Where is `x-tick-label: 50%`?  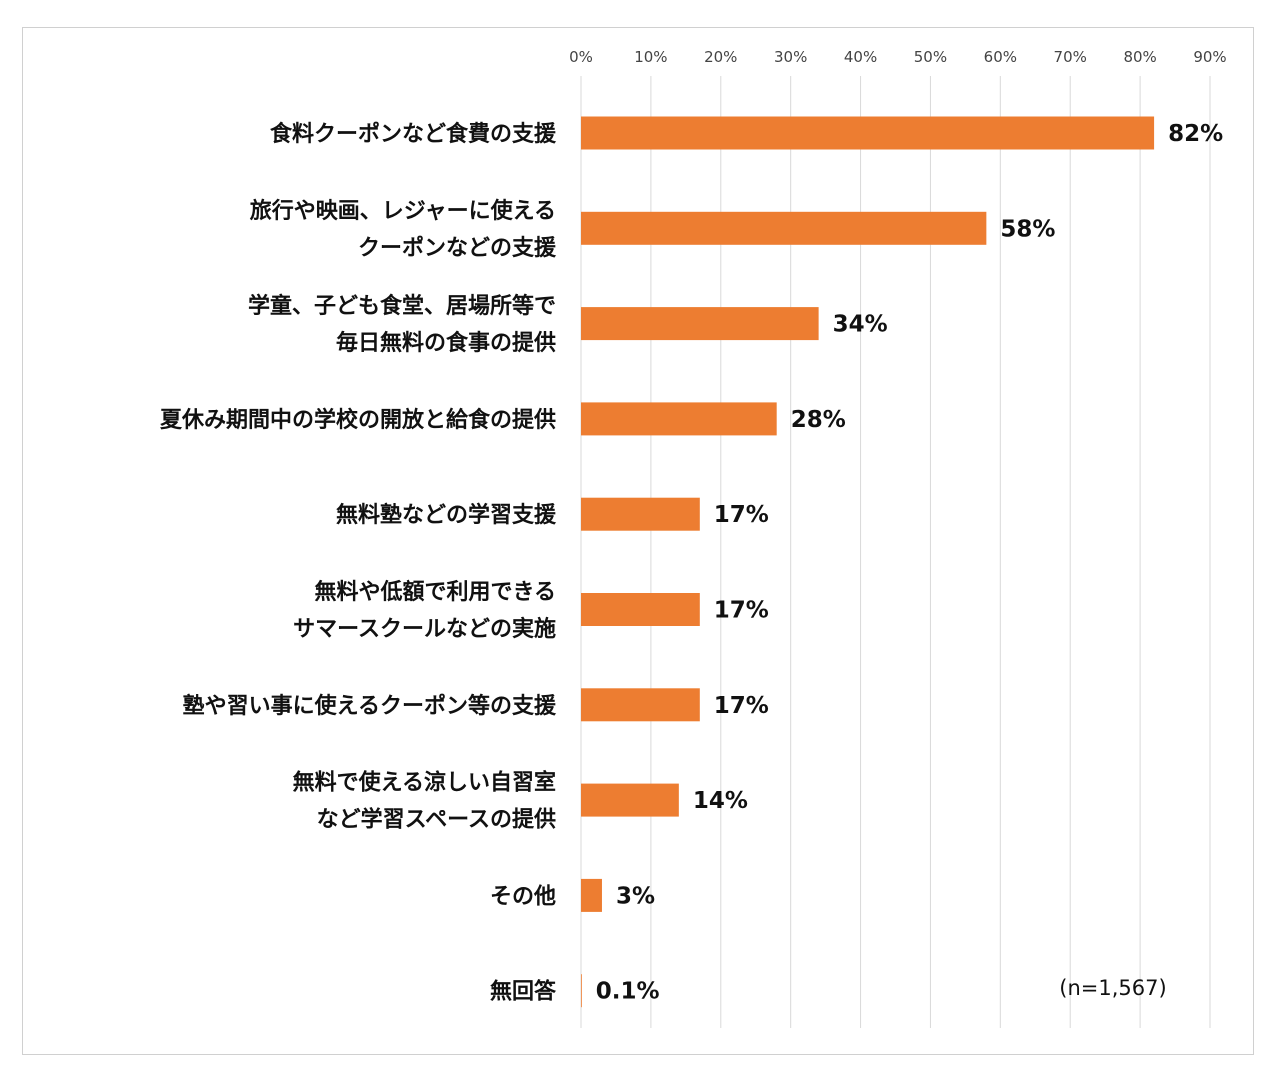
x-tick-label: 50% is located at coordinates (930, 57).